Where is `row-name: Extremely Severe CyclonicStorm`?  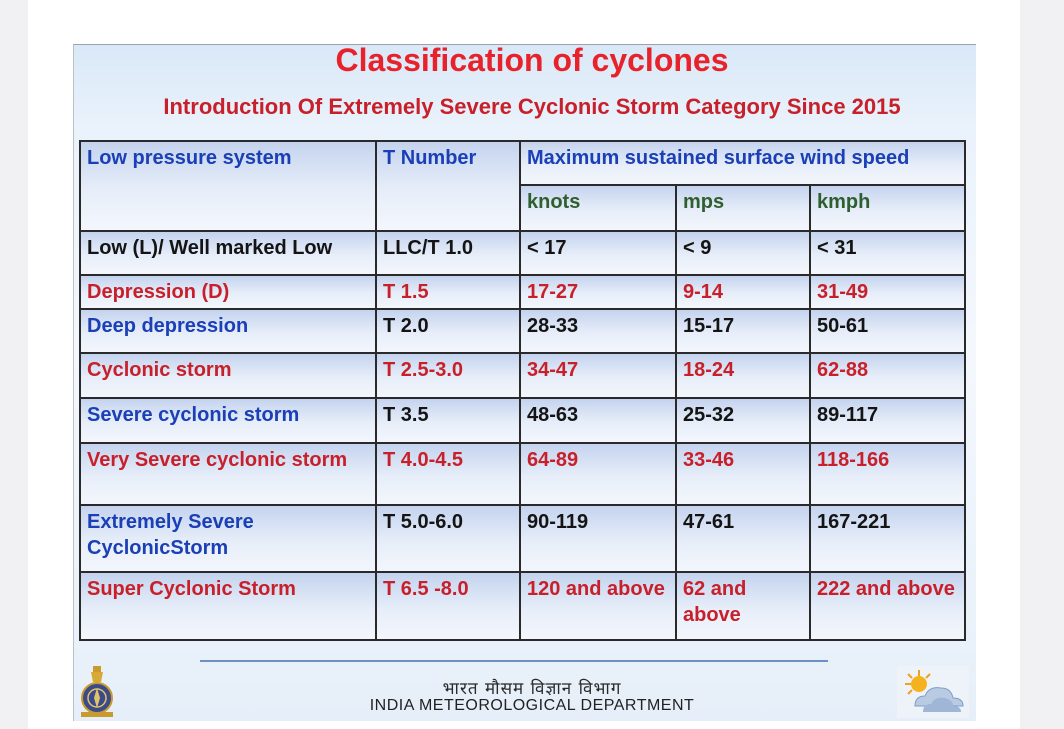
row-name: Extremely Severe CyclonicStorm is located at coordinates (228, 538).